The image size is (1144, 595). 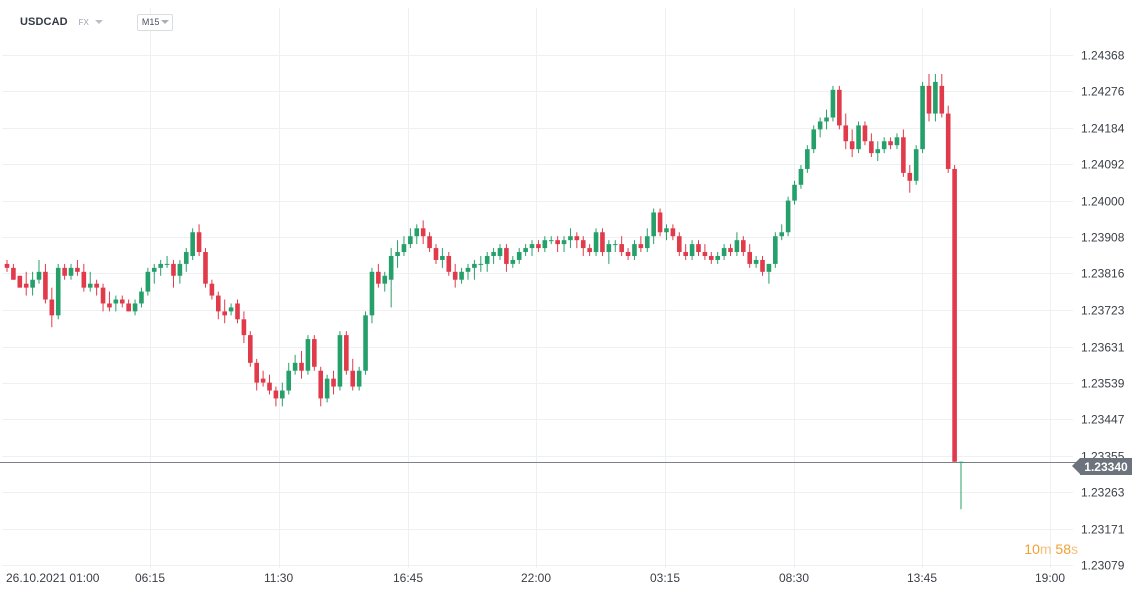 What do you see at coordinates (1103, 238) in the screenshot?
I see `y-tick-label: 1.23908` at bounding box center [1103, 238].